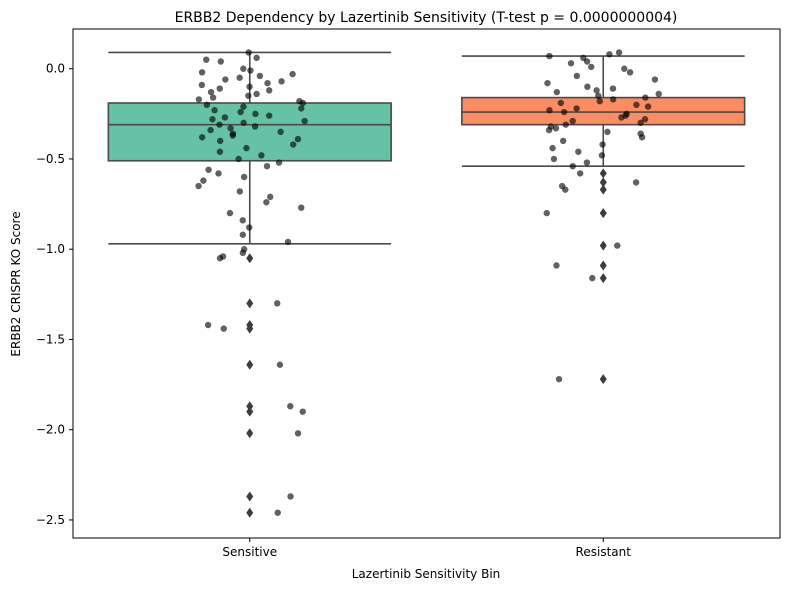  What do you see at coordinates (426, 574) in the screenshot?
I see `x-axis-label: Lazertinib Sensitivity Bin` at bounding box center [426, 574].